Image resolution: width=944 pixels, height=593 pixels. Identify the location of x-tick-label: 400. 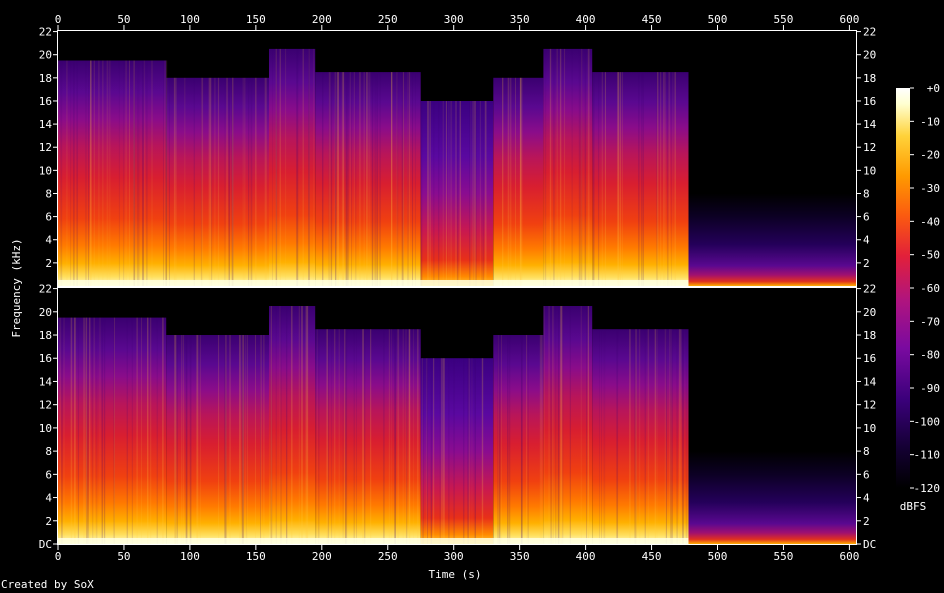
(586, 556).